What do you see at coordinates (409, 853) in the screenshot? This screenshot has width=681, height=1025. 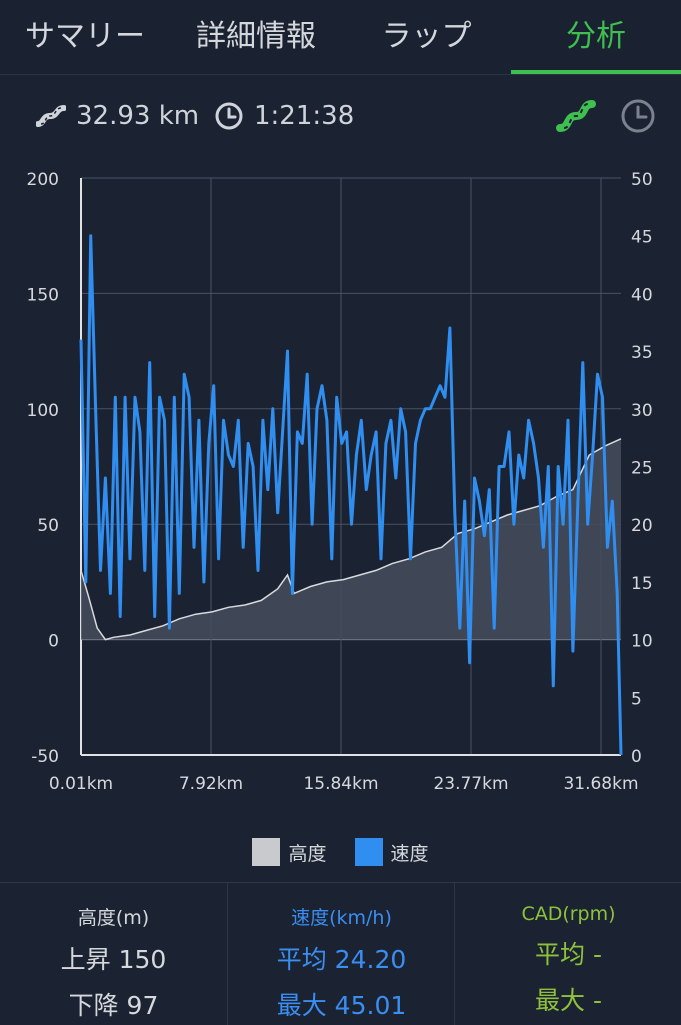 I see `legend-label-speed: 速度` at bounding box center [409, 853].